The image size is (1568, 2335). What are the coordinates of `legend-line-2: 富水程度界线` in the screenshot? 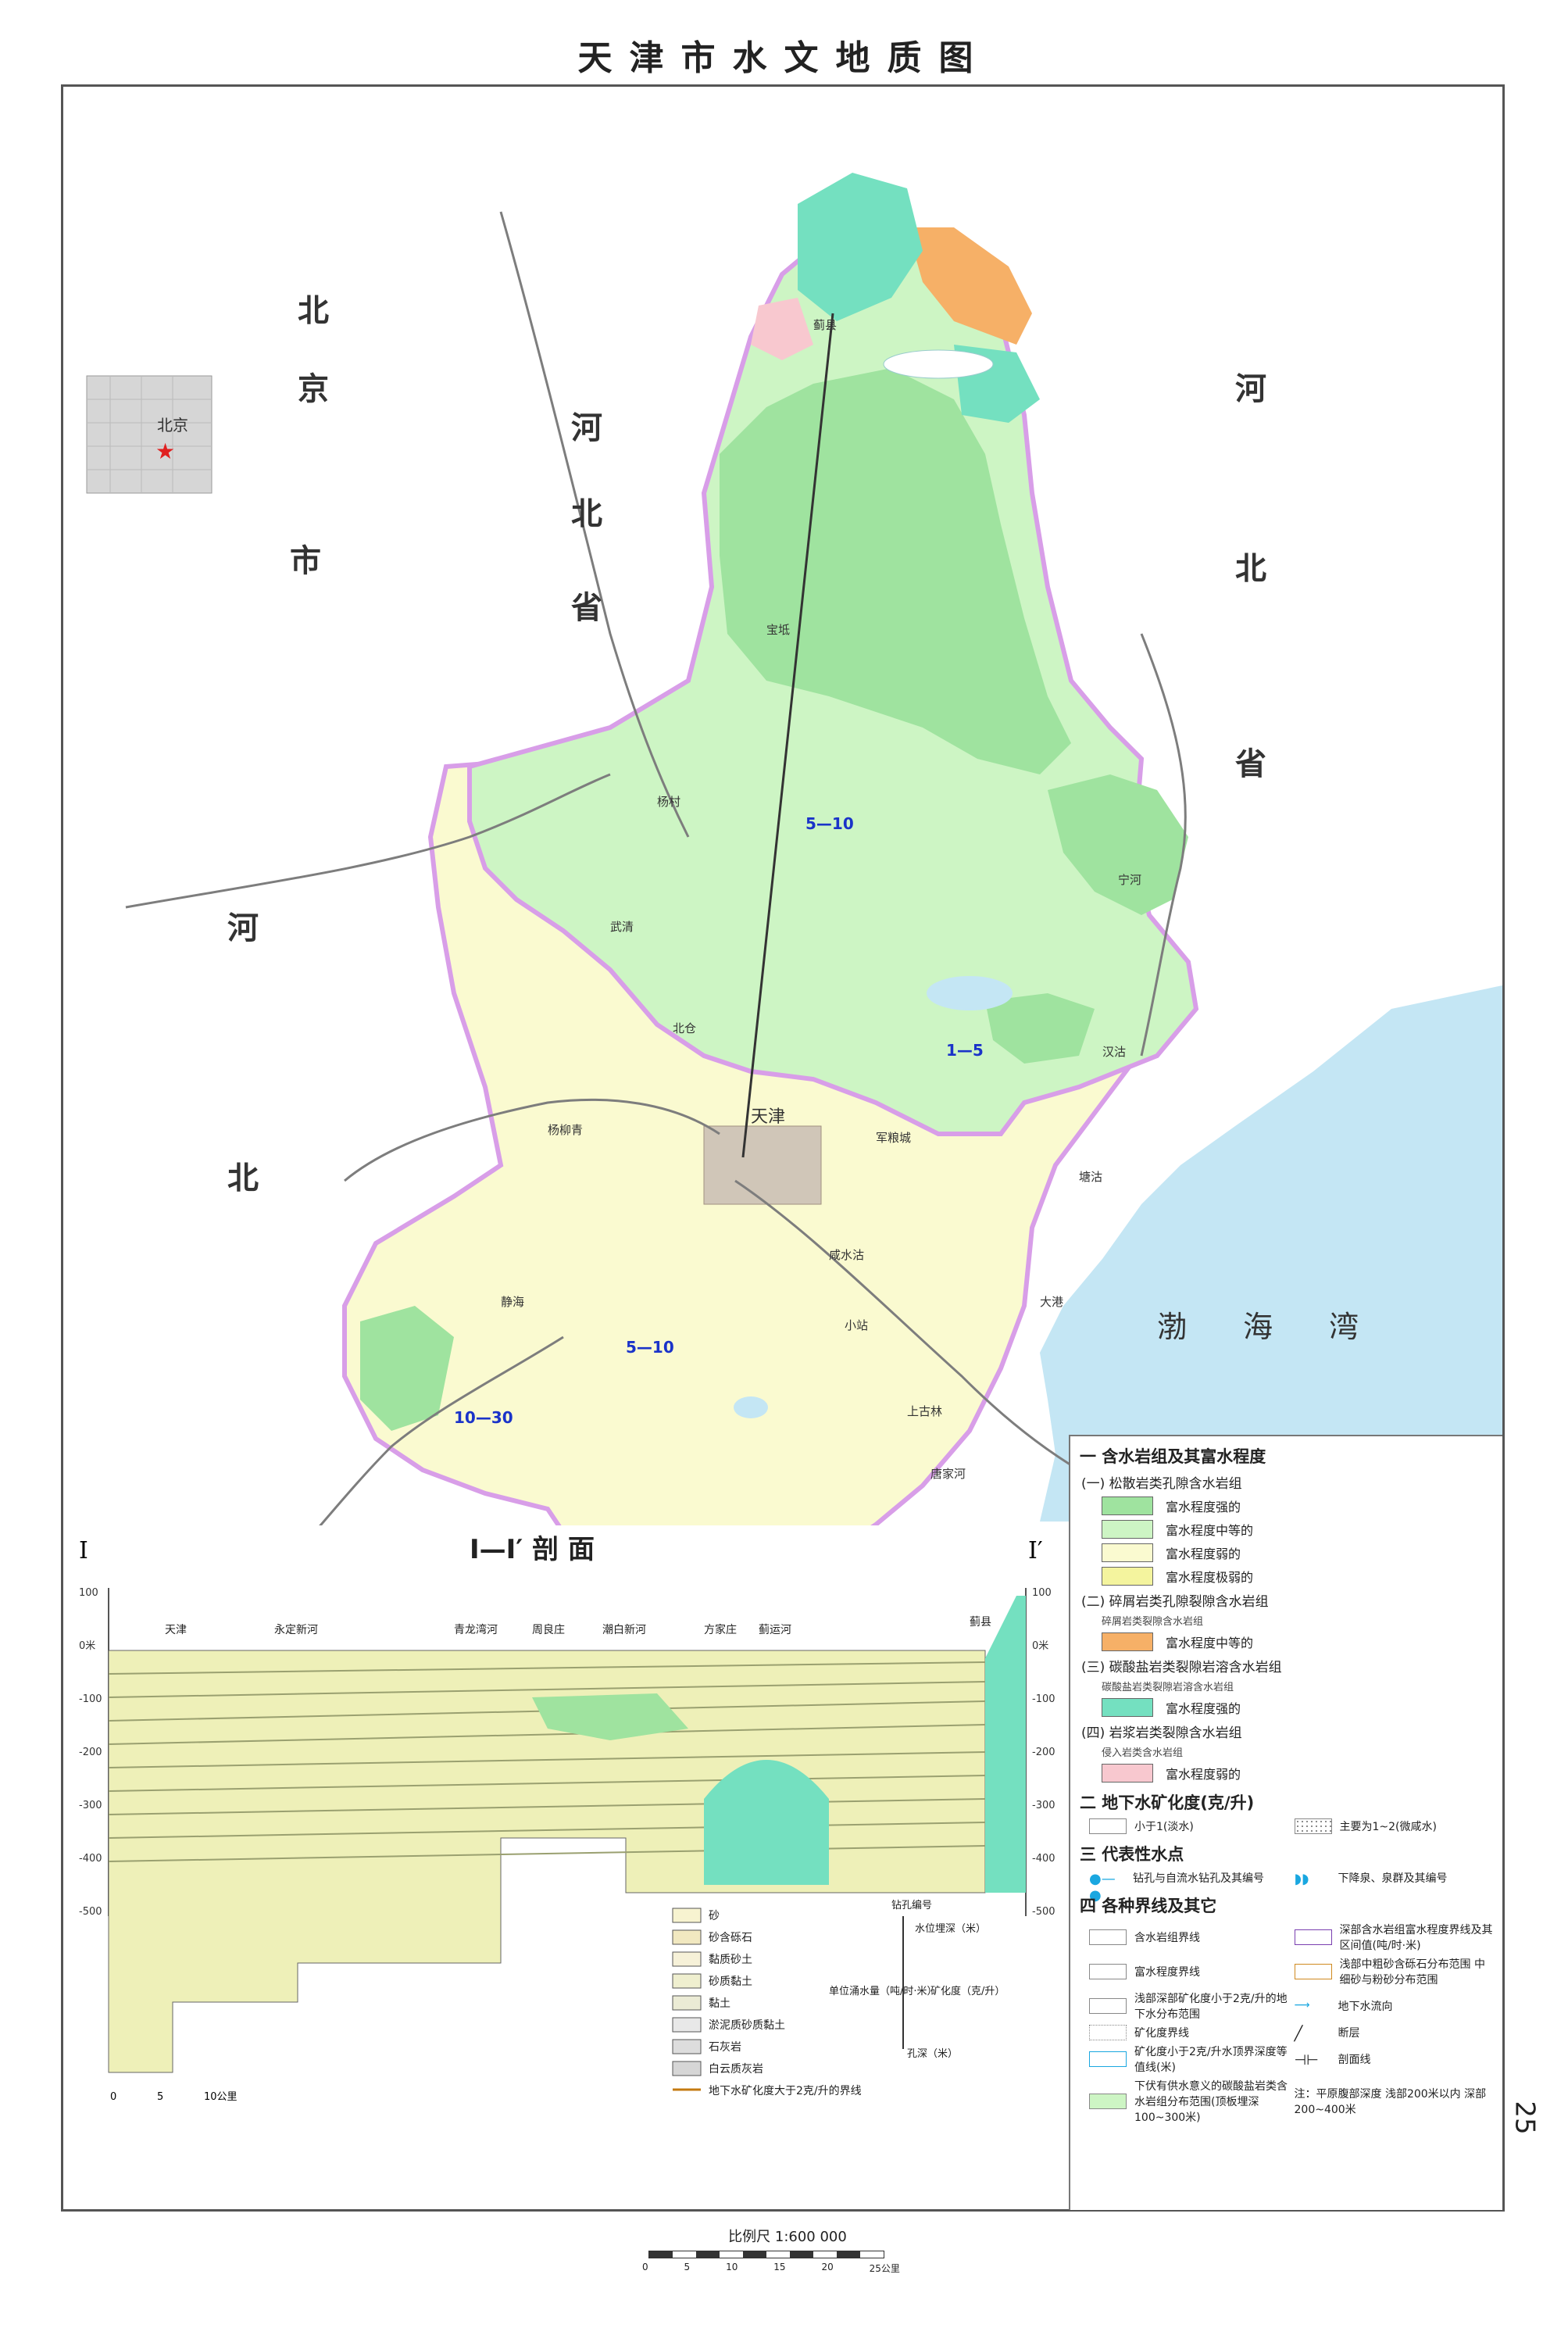 It's located at (1189, 1971).